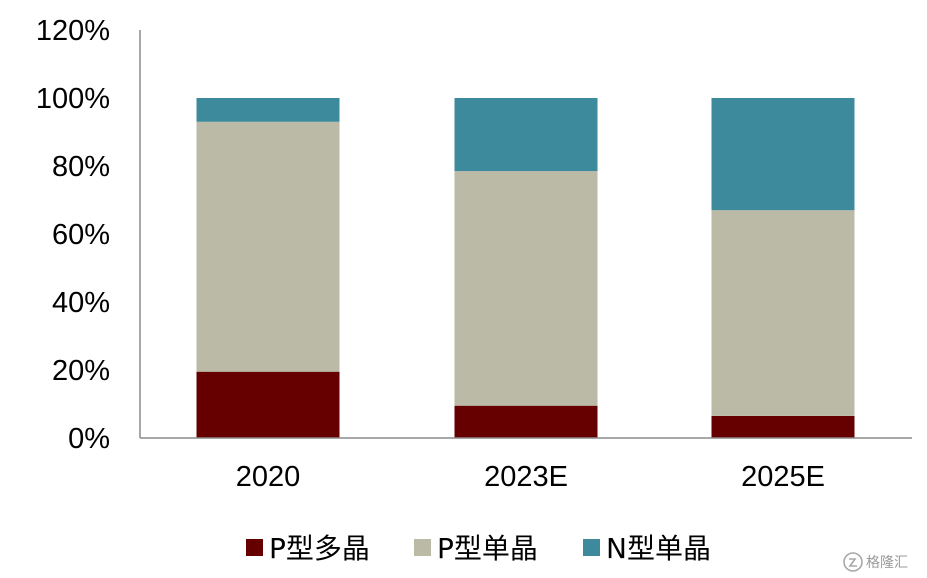 This screenshot has width=927, height=578. Describe the element at coordinates (487, 548) in the screenshot. I see `legend-label: P型单晶` at that location.